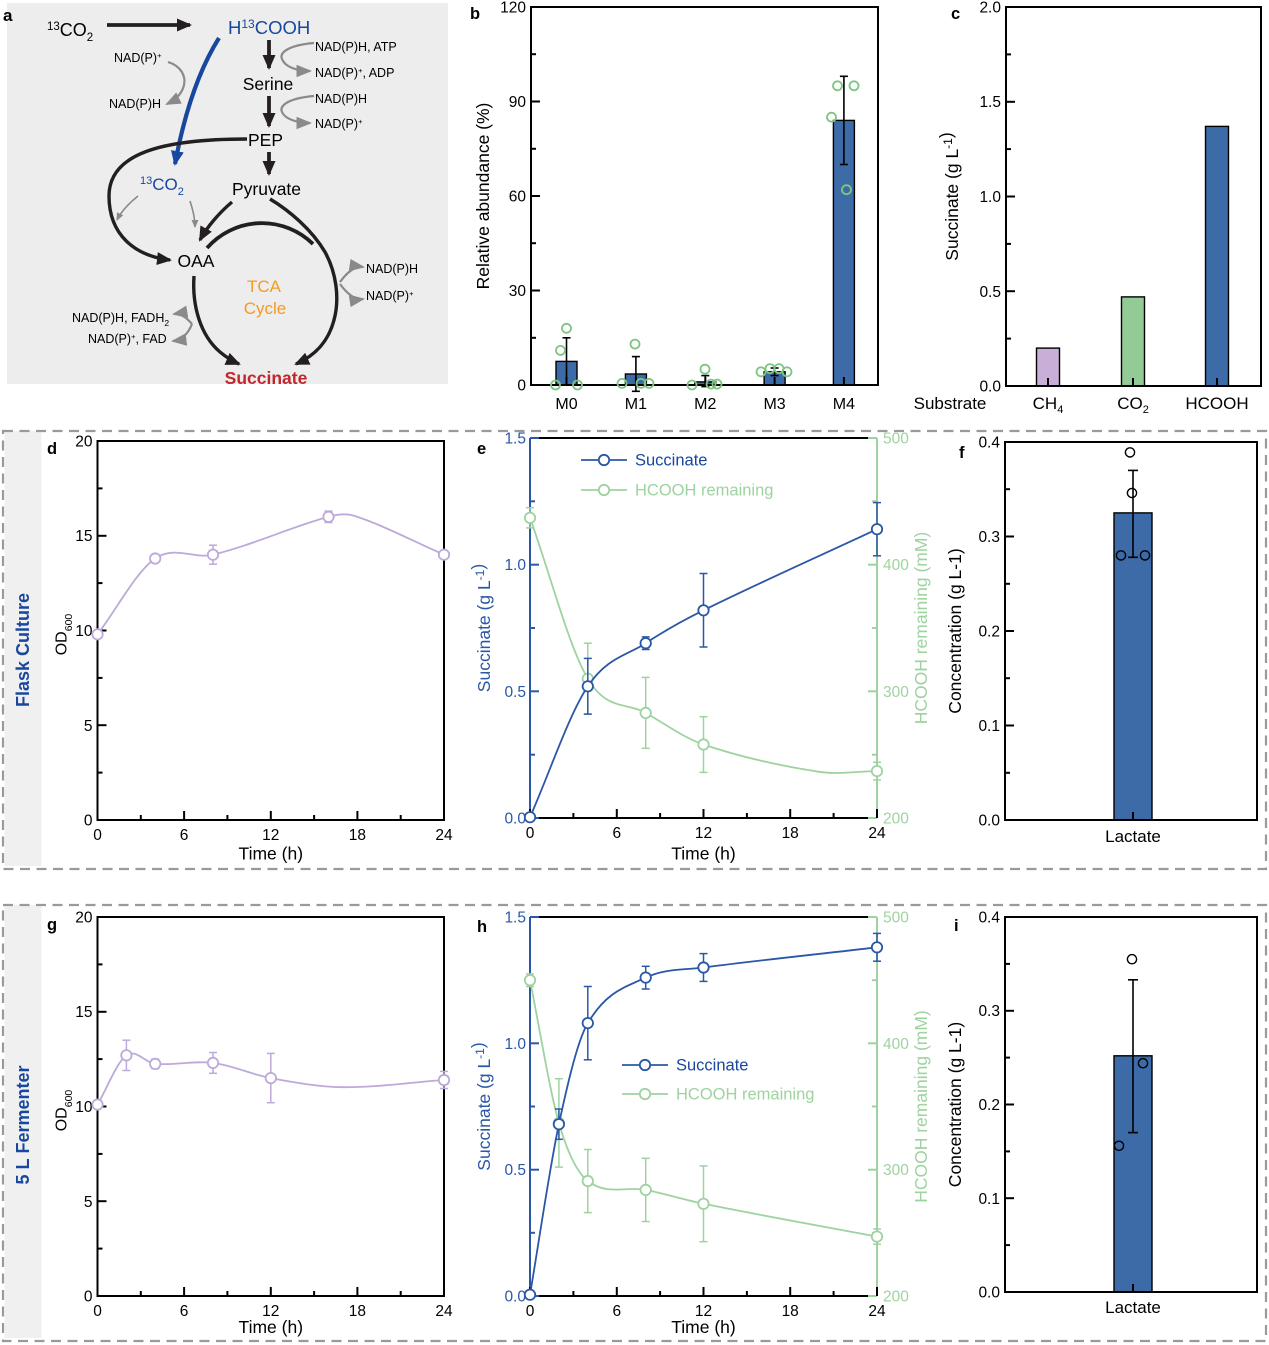  What do you see at coordinates (354, 73) in the screenshot?
I see `svg-text: NAD(P)+, ADP` at bounding box center [354, 73].